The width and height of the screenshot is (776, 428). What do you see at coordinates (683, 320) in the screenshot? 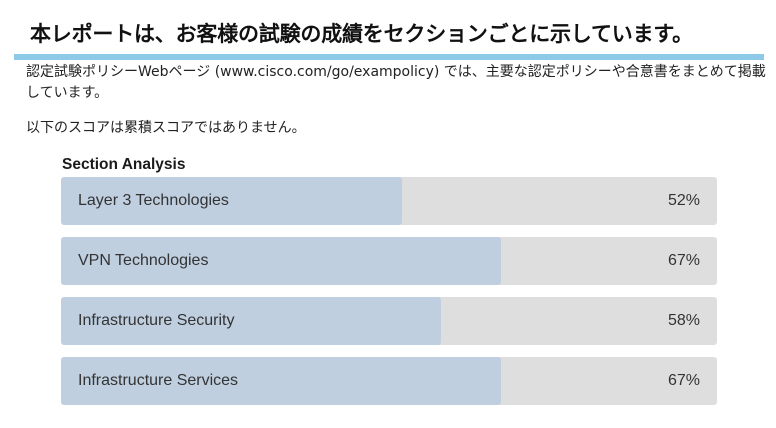
I see `section-score-value: 58%` at bounding box center [683, 320].